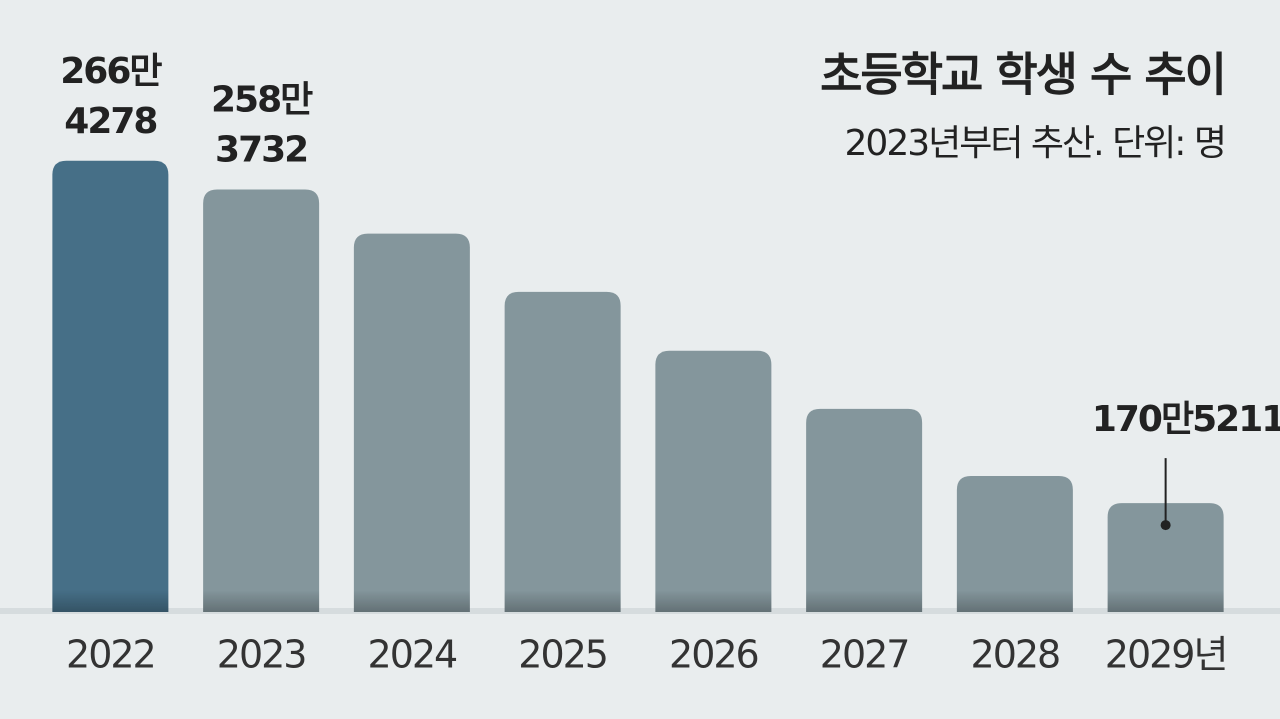 This screenshot has width=1280, height=719. What do you see at coordinates (262, 99) in the screenshot?
I see `value-label: 258만` at bounding box center [262, 99].